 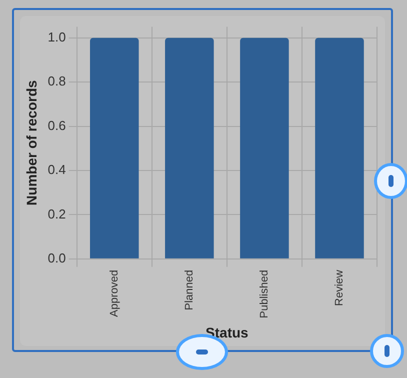 What do you see at coordinates (57, 258) in the screenshot?
I see `y-tick-label: 0.0` at bounding box center [57, 258].